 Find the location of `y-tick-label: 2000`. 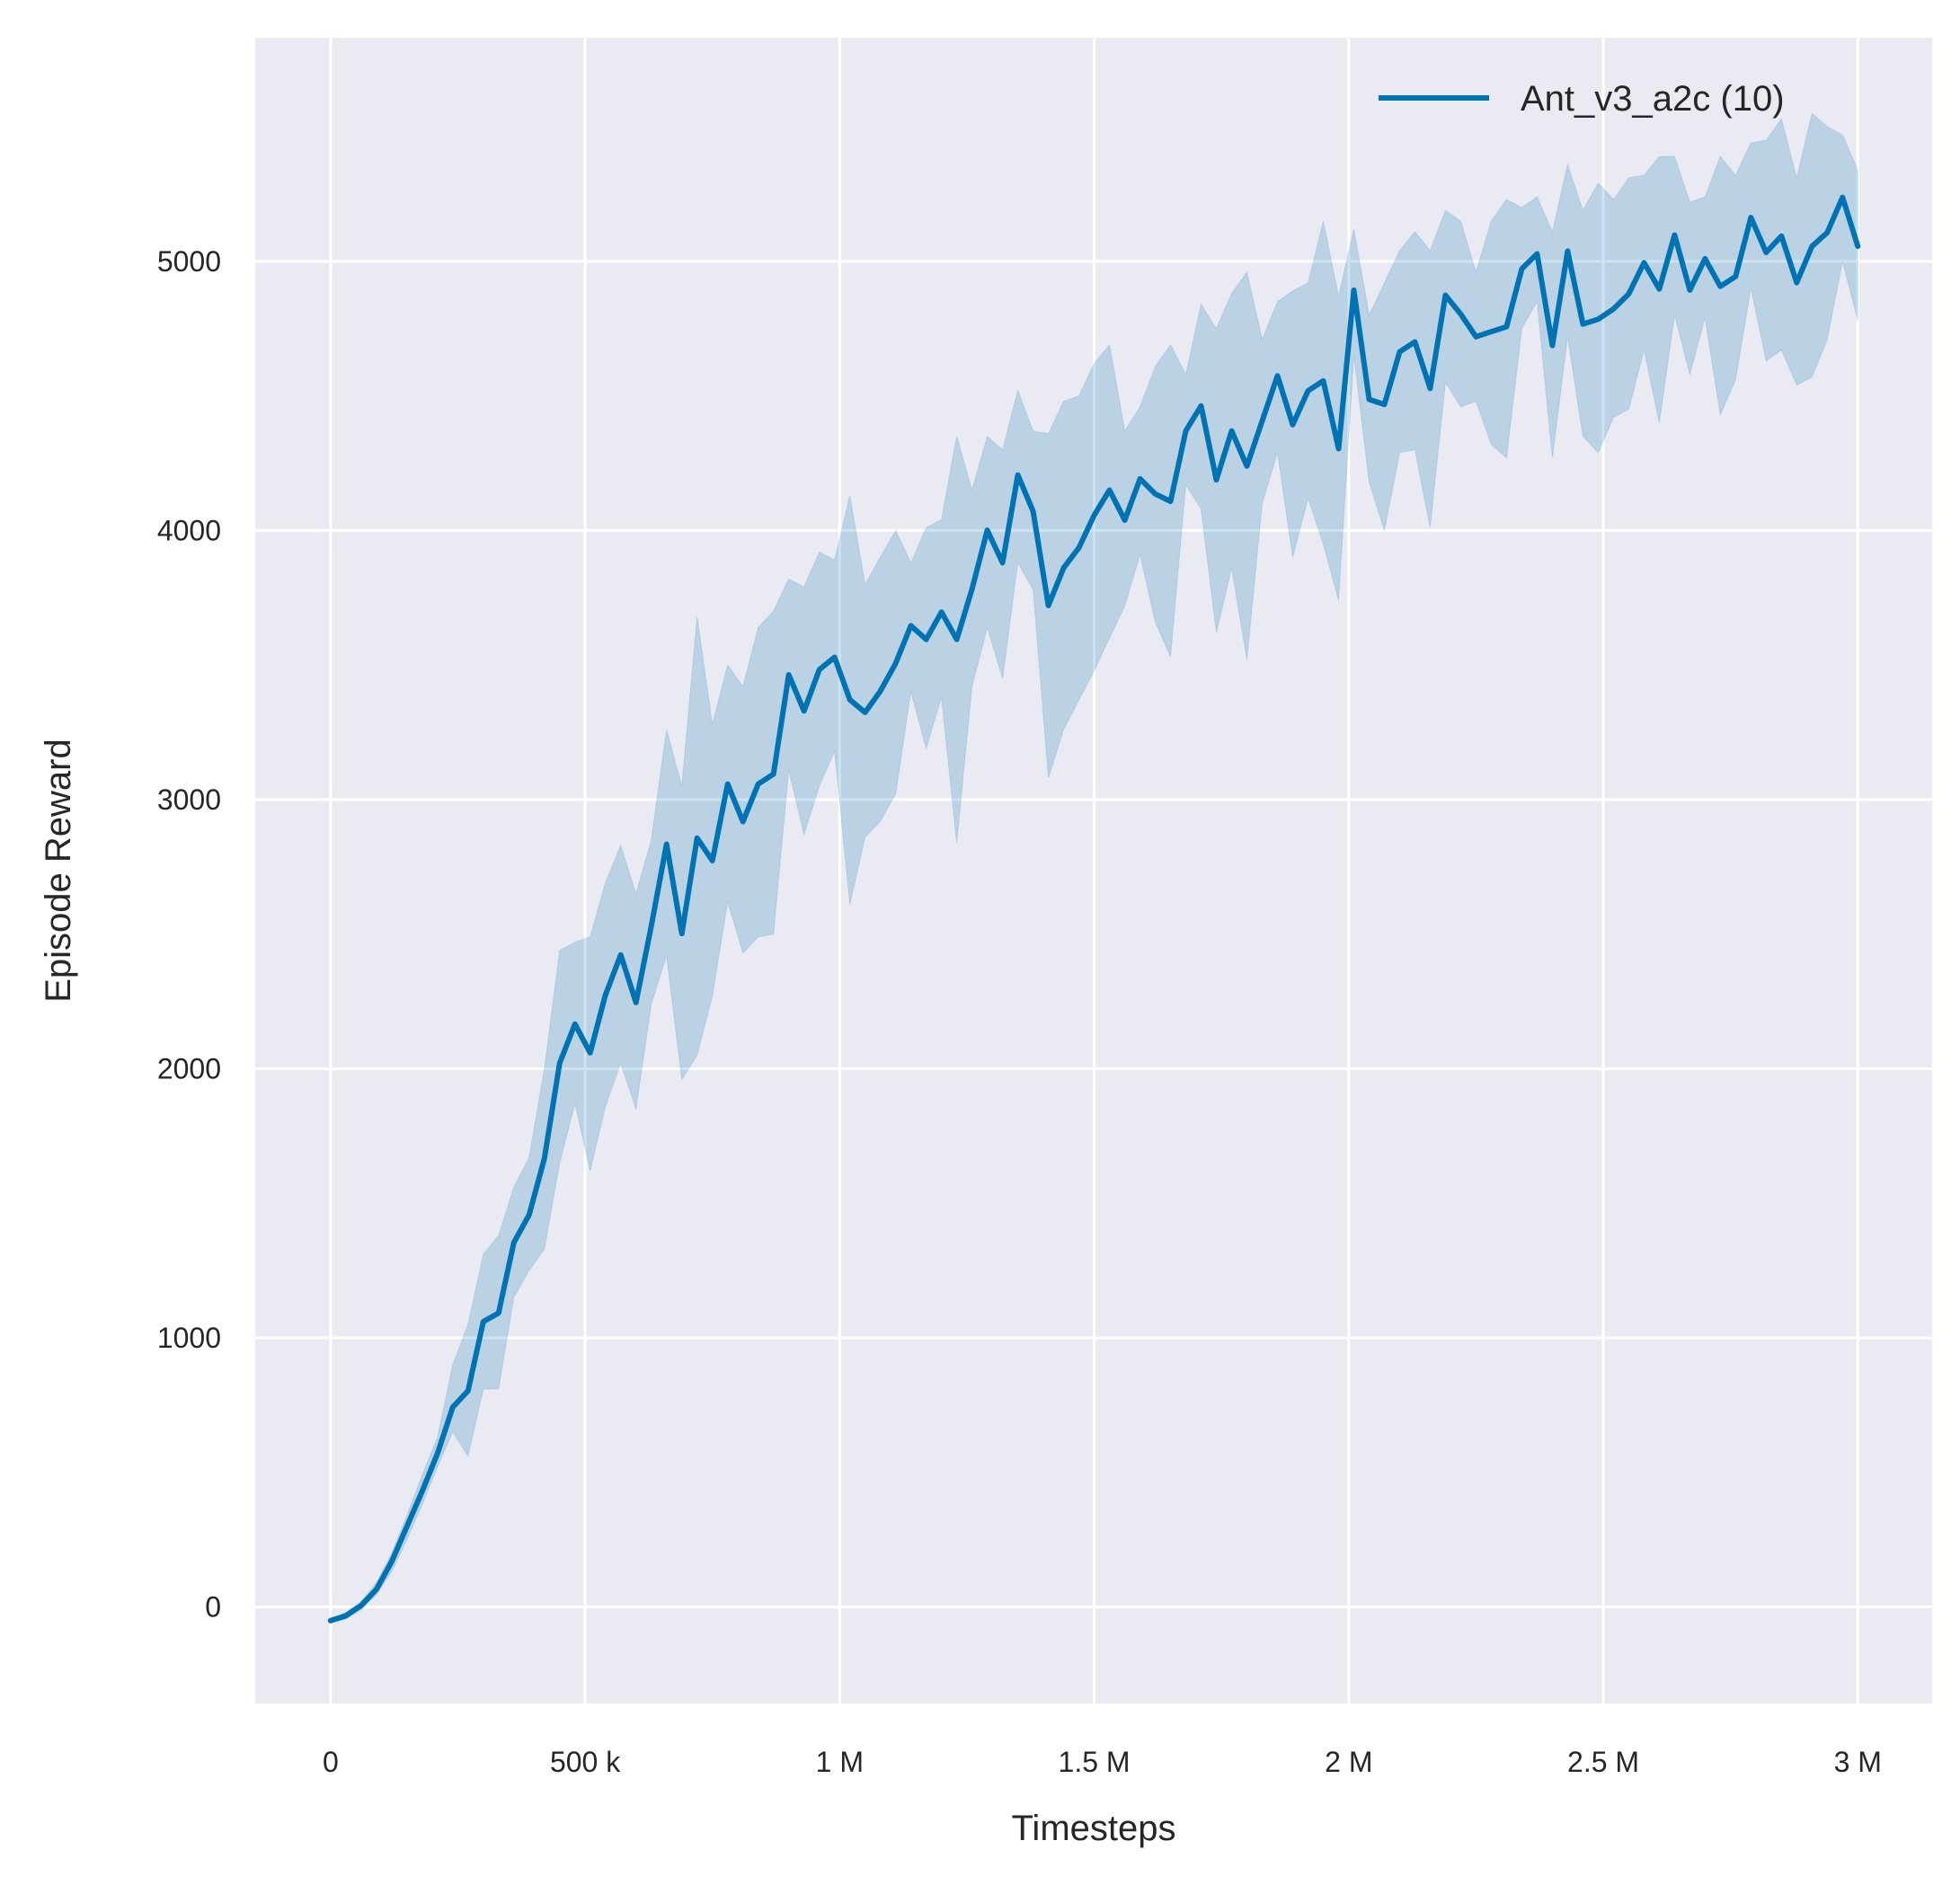

y-tick-label: 2000 is located at coordinates (189, 1068).